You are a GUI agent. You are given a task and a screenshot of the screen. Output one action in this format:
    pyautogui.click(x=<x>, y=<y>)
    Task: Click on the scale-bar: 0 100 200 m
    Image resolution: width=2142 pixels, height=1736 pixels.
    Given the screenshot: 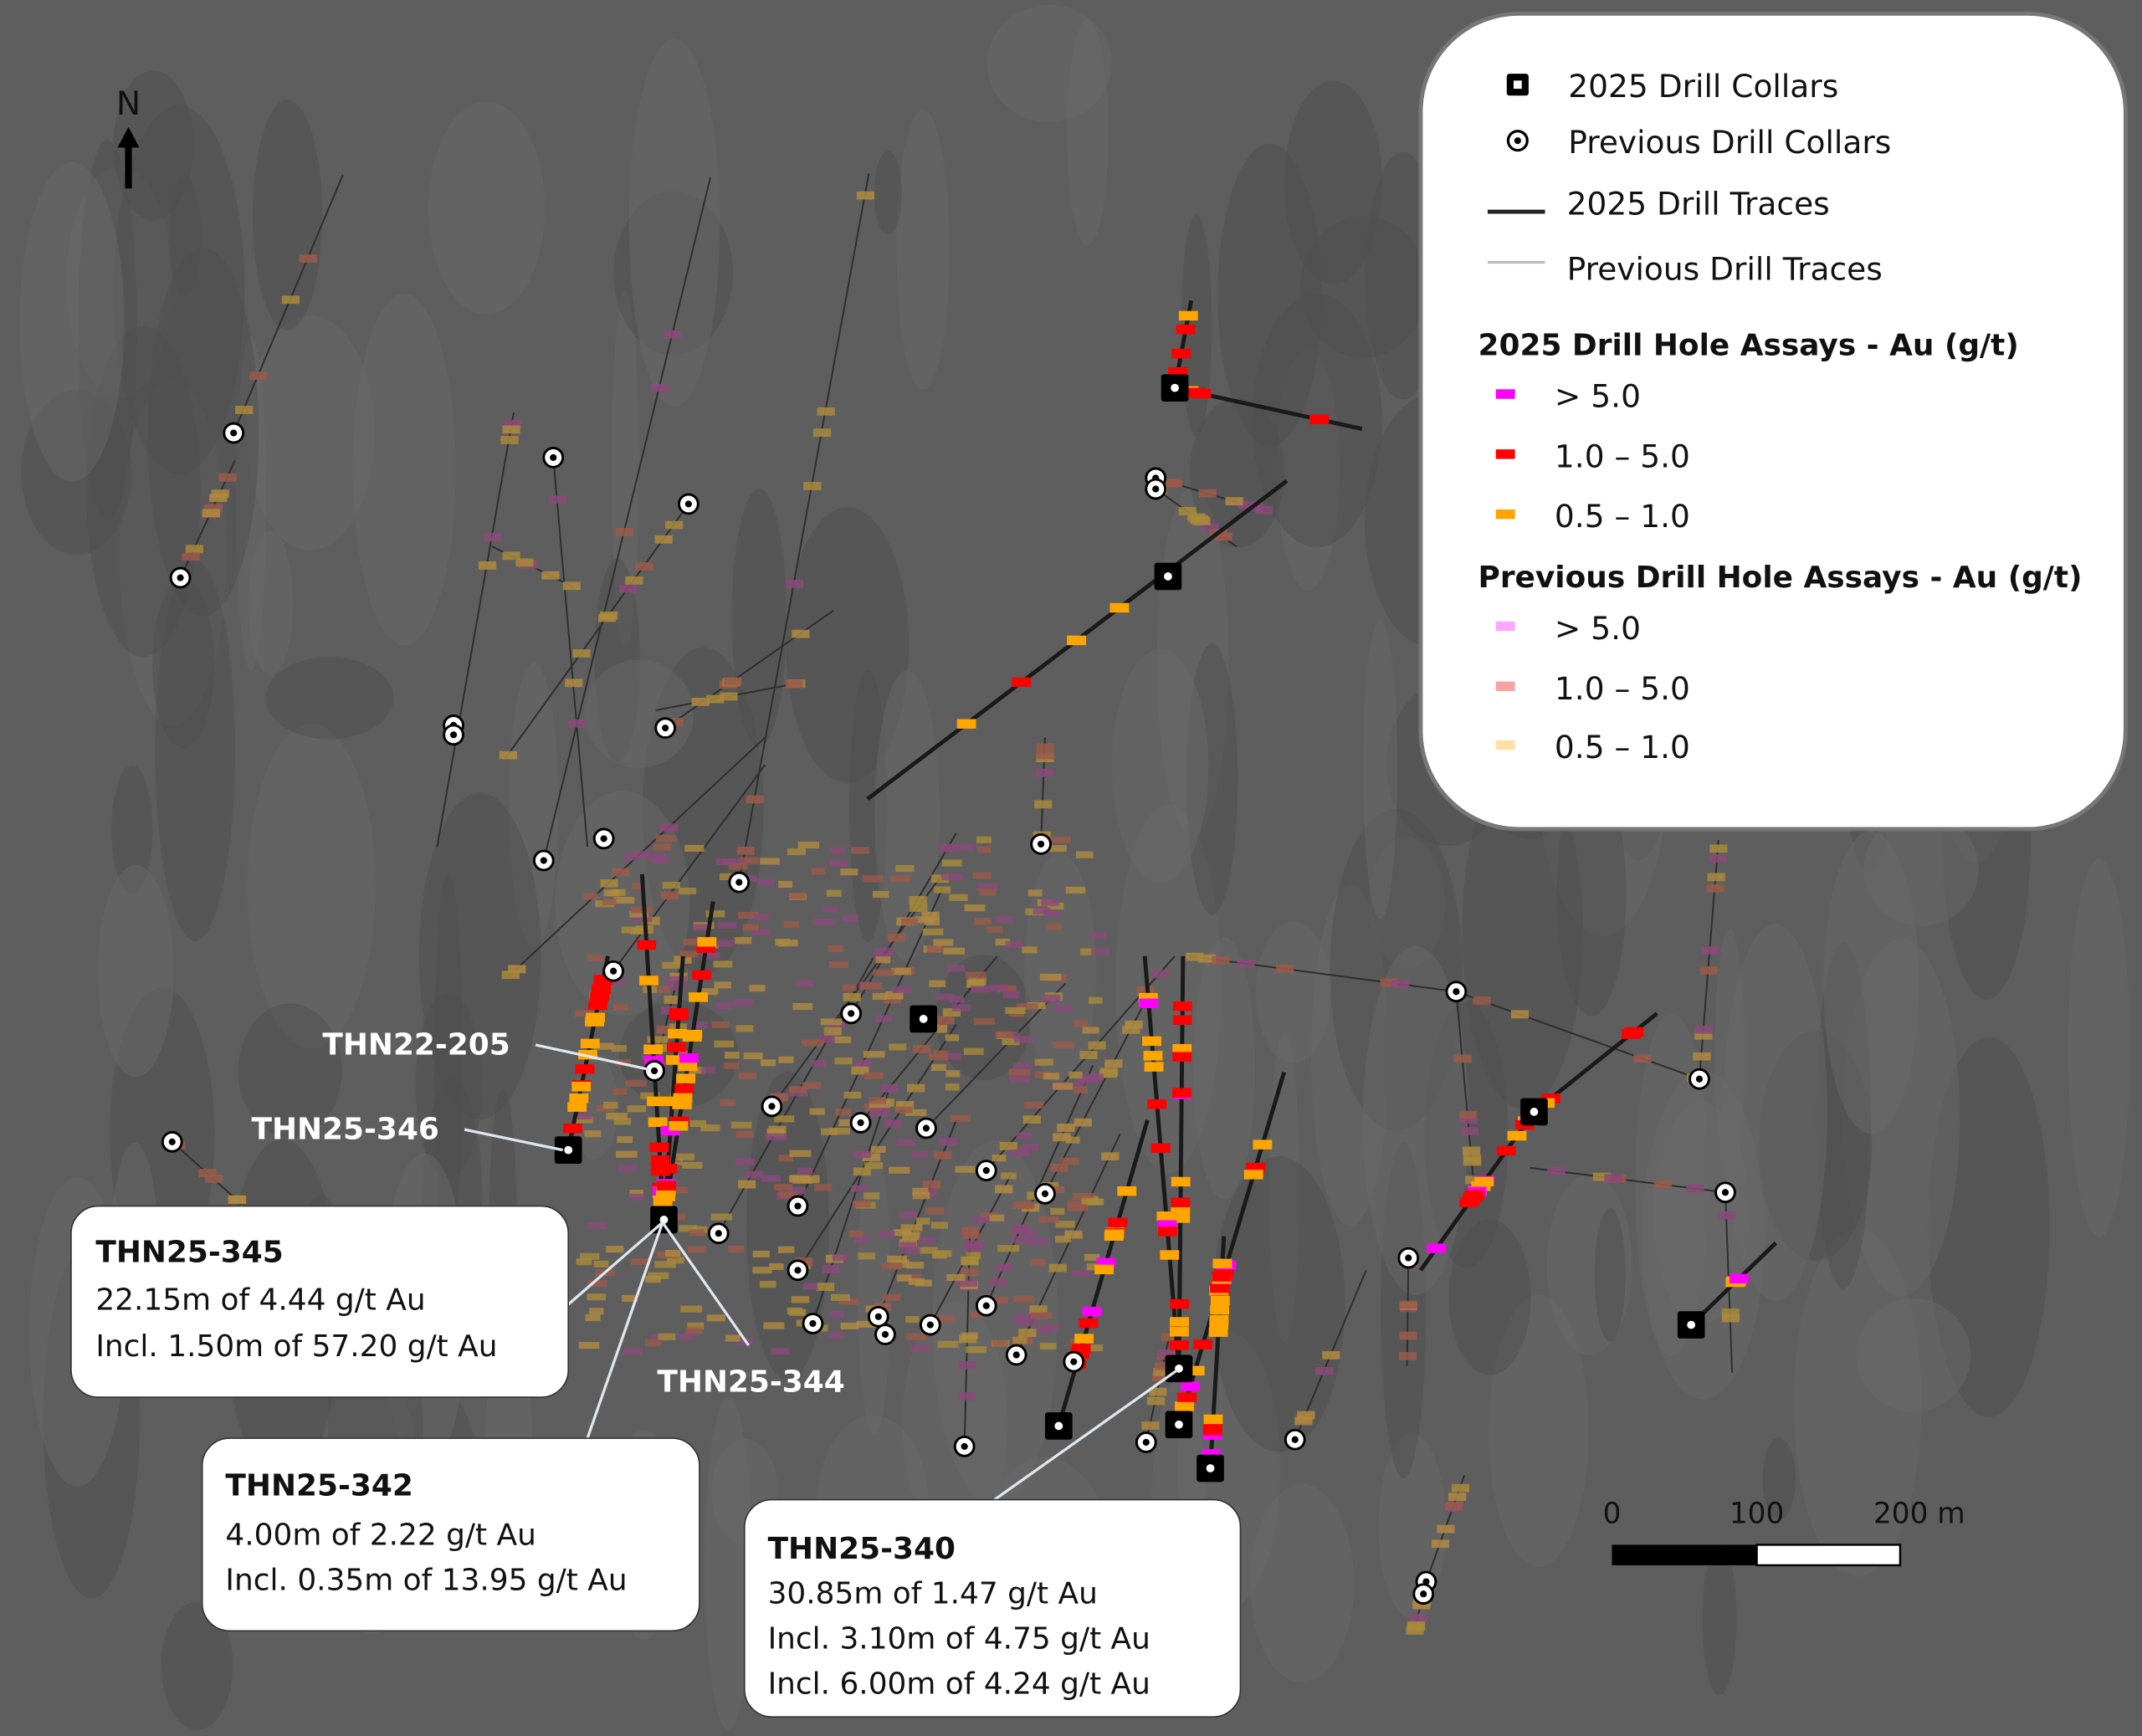 What is the action you would take?
    pyautogui.click(x=1784, y=1532)
    